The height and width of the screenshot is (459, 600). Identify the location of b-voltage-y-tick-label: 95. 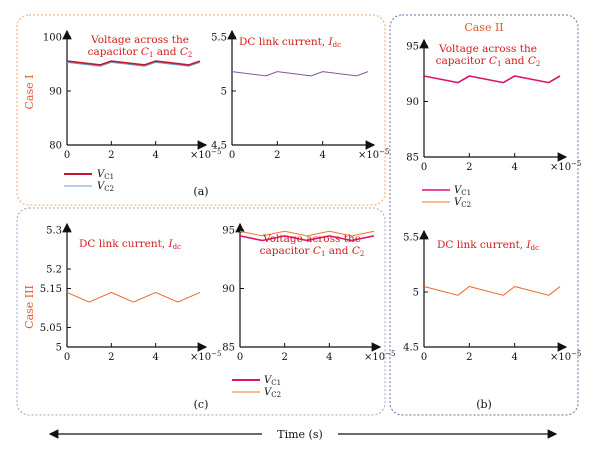
(412, 47).